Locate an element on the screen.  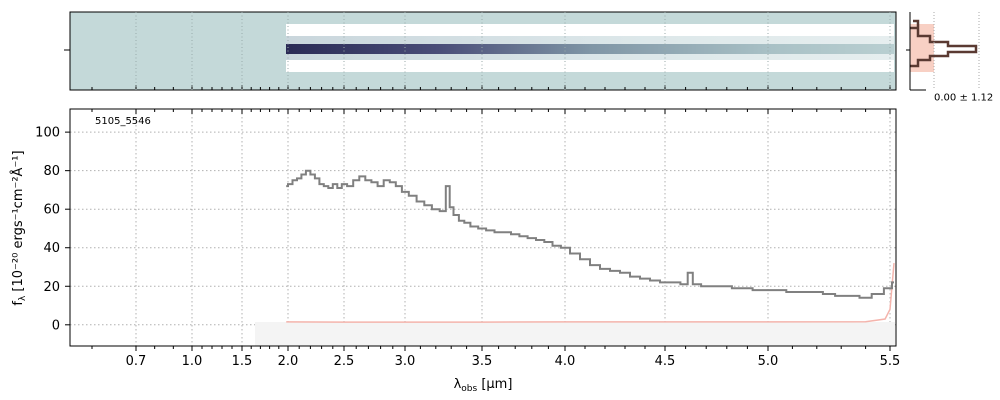
x-tick-label: 3.5 is located at coordinates (482, 361).